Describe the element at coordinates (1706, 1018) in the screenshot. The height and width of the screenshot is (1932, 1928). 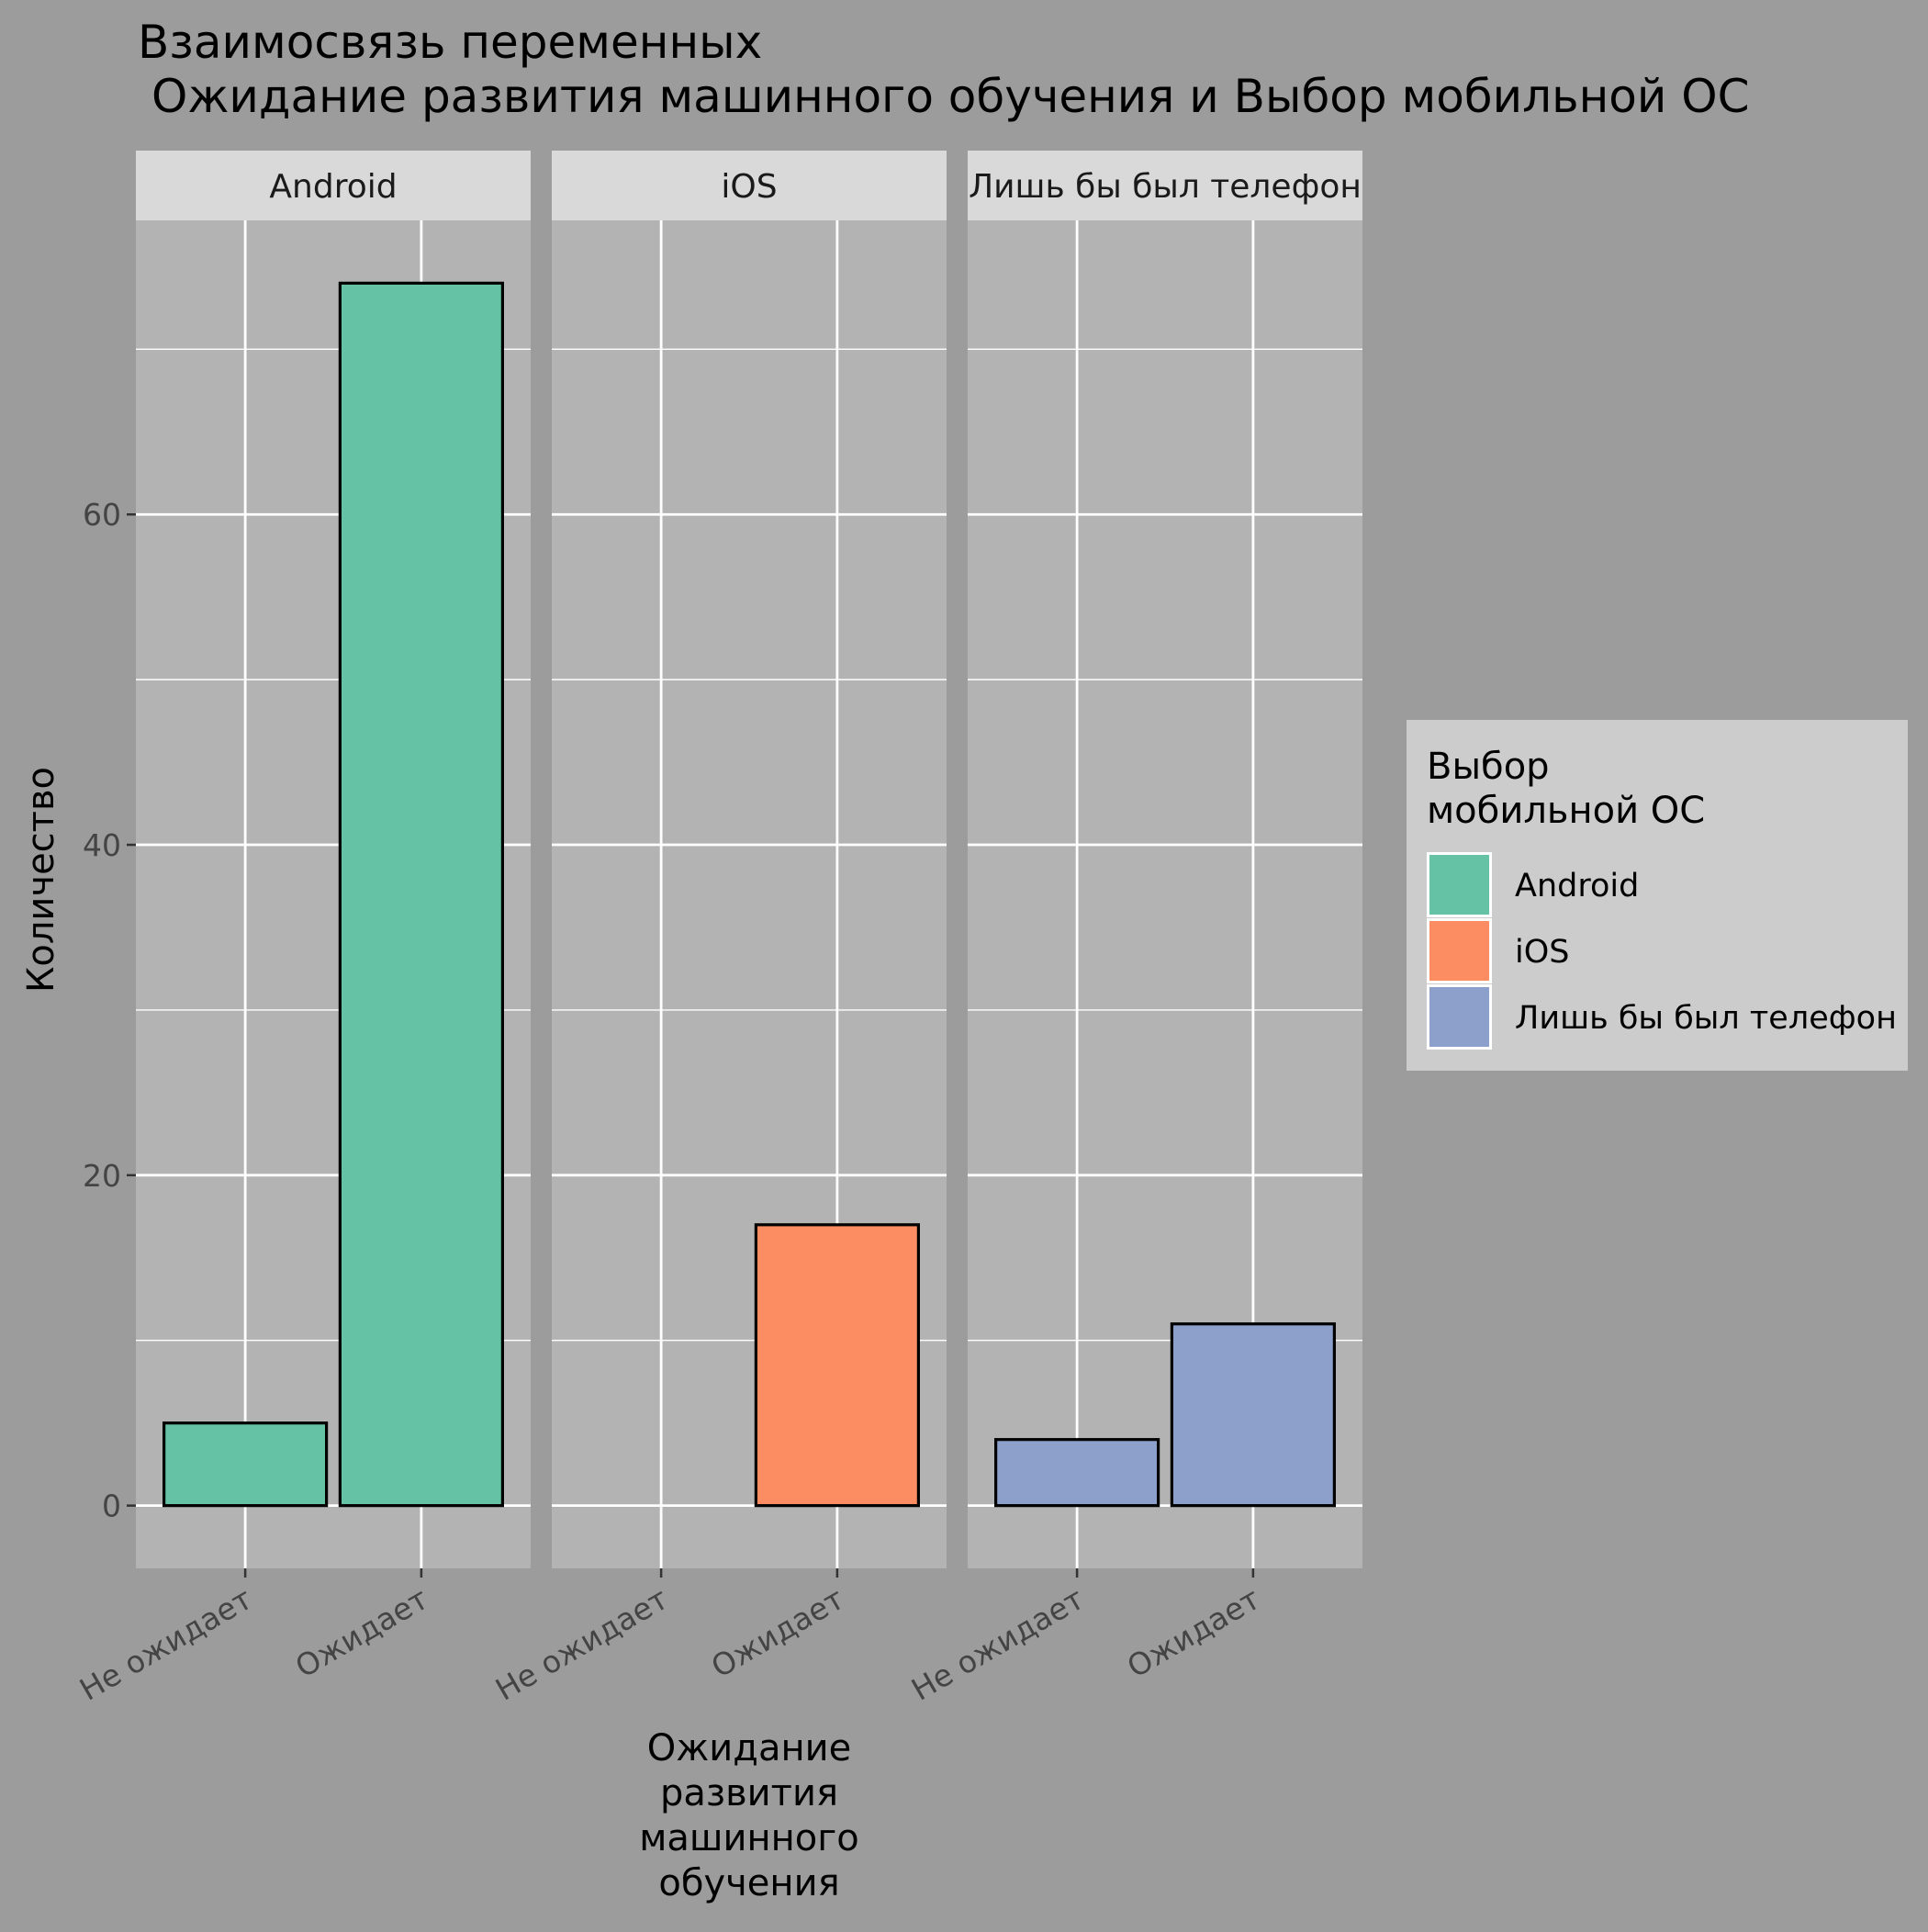
I see `legend-entry-label: Лишь бы был телефон` at that location.